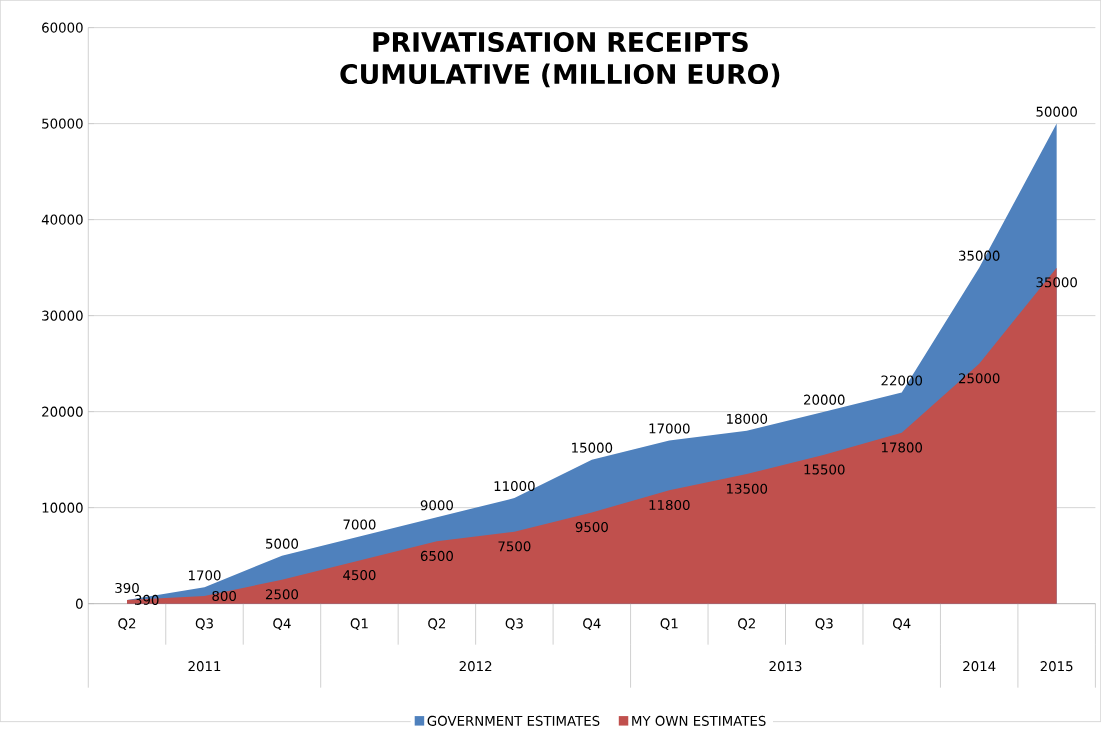  What do you see at coordinates (62, 411) in the screenshot?
I see `y-tick-label: 20000` at bounding box center [62, 411].